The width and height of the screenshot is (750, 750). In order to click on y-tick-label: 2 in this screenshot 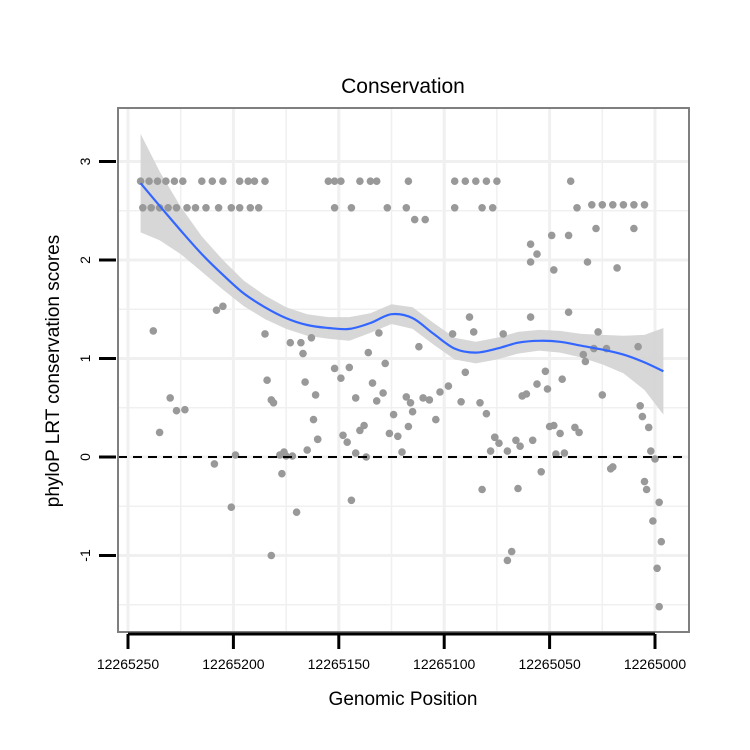, I will do `click(85, 260)`.